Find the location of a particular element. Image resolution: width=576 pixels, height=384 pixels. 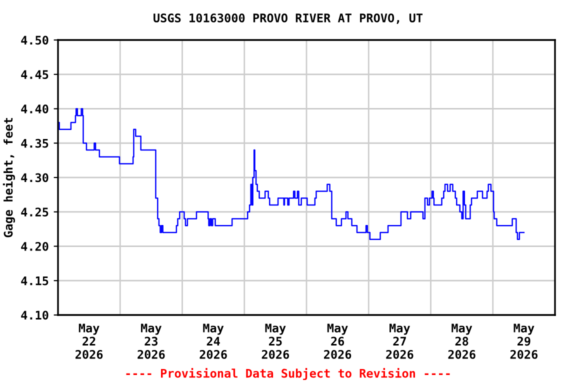

x-tick-label: May 24 2026 is located at coordinates (213, 341).